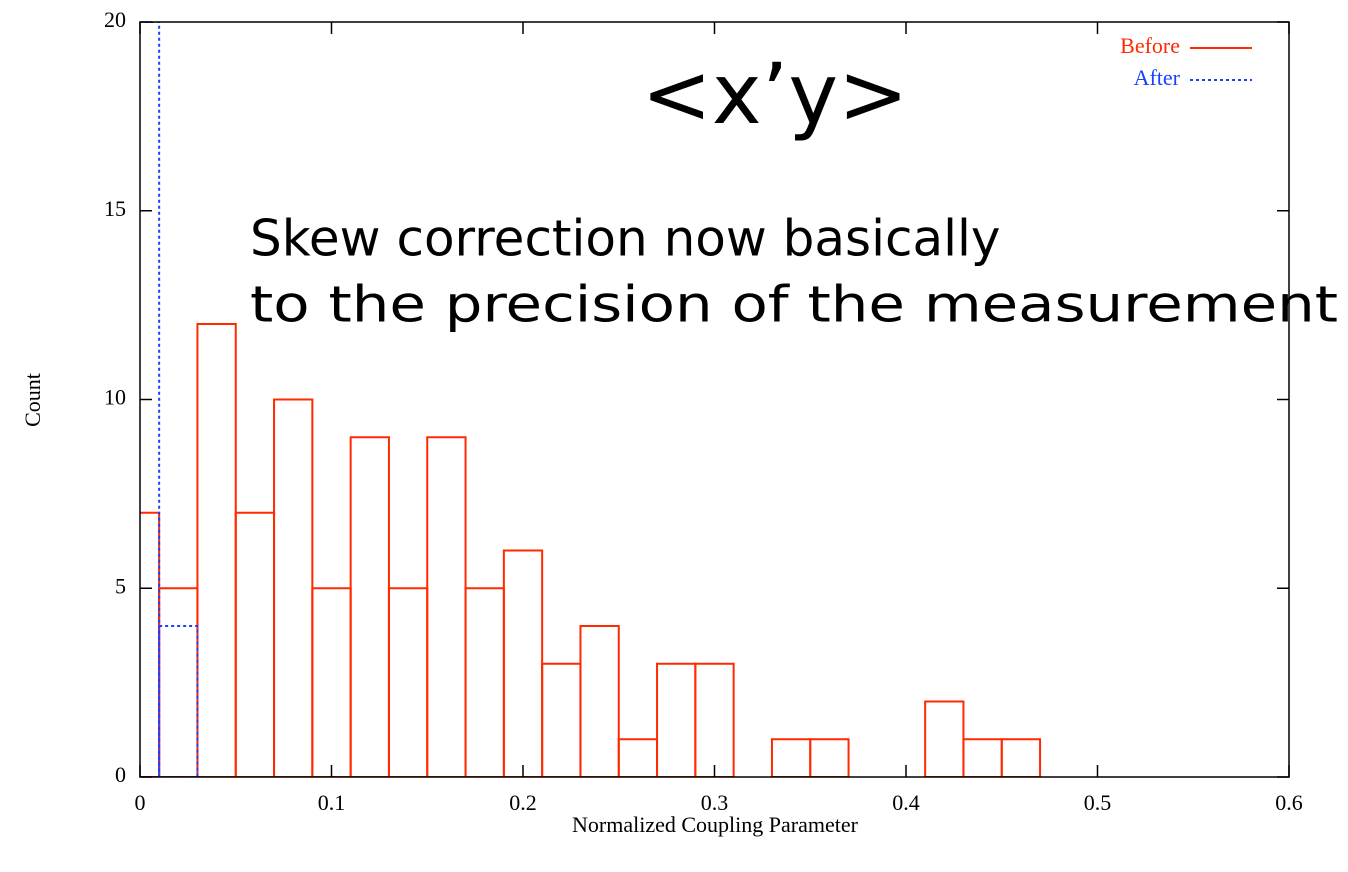 Image resolution: width=1348 pixels, height=872 pixels. Describe the element at coordinates (1098, 802) in the screenshot. I see `x-tick-label: 0.5` at that location.